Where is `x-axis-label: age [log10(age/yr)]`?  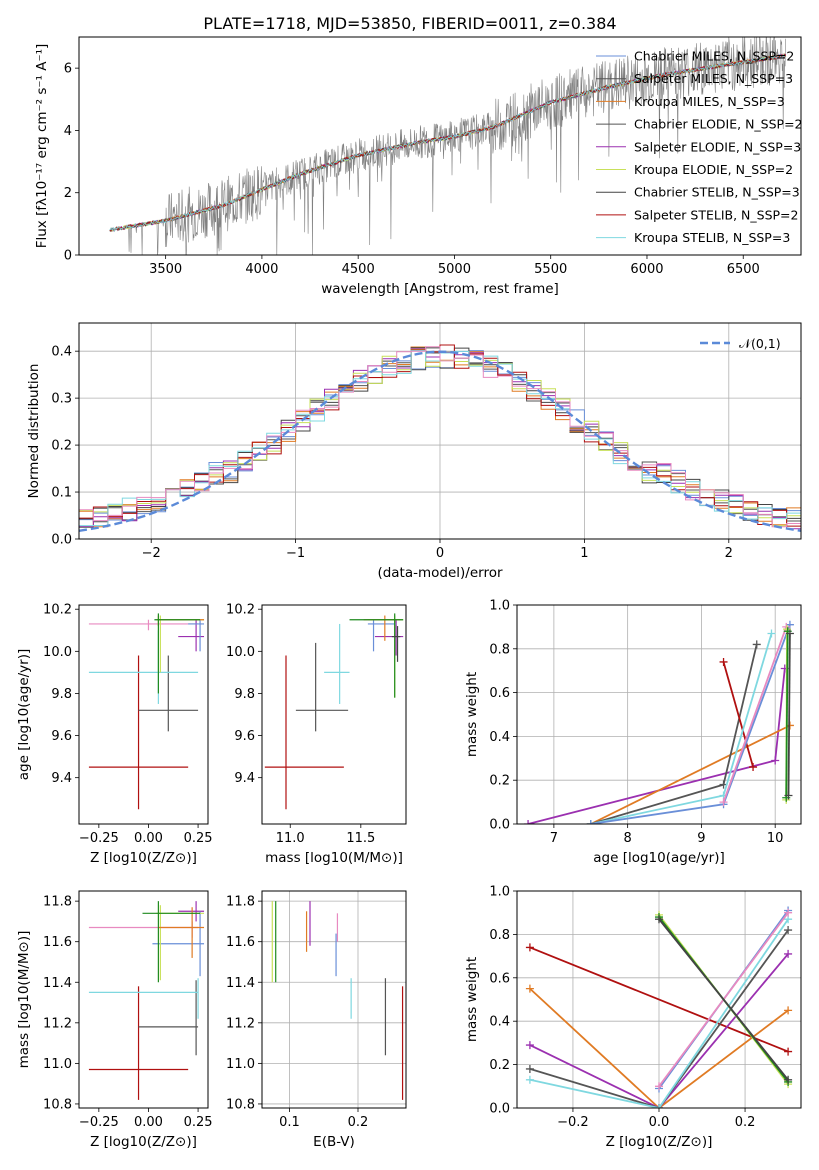 x-axis-label: age [log10(age/yr)] is located at coordinates (659, 858).